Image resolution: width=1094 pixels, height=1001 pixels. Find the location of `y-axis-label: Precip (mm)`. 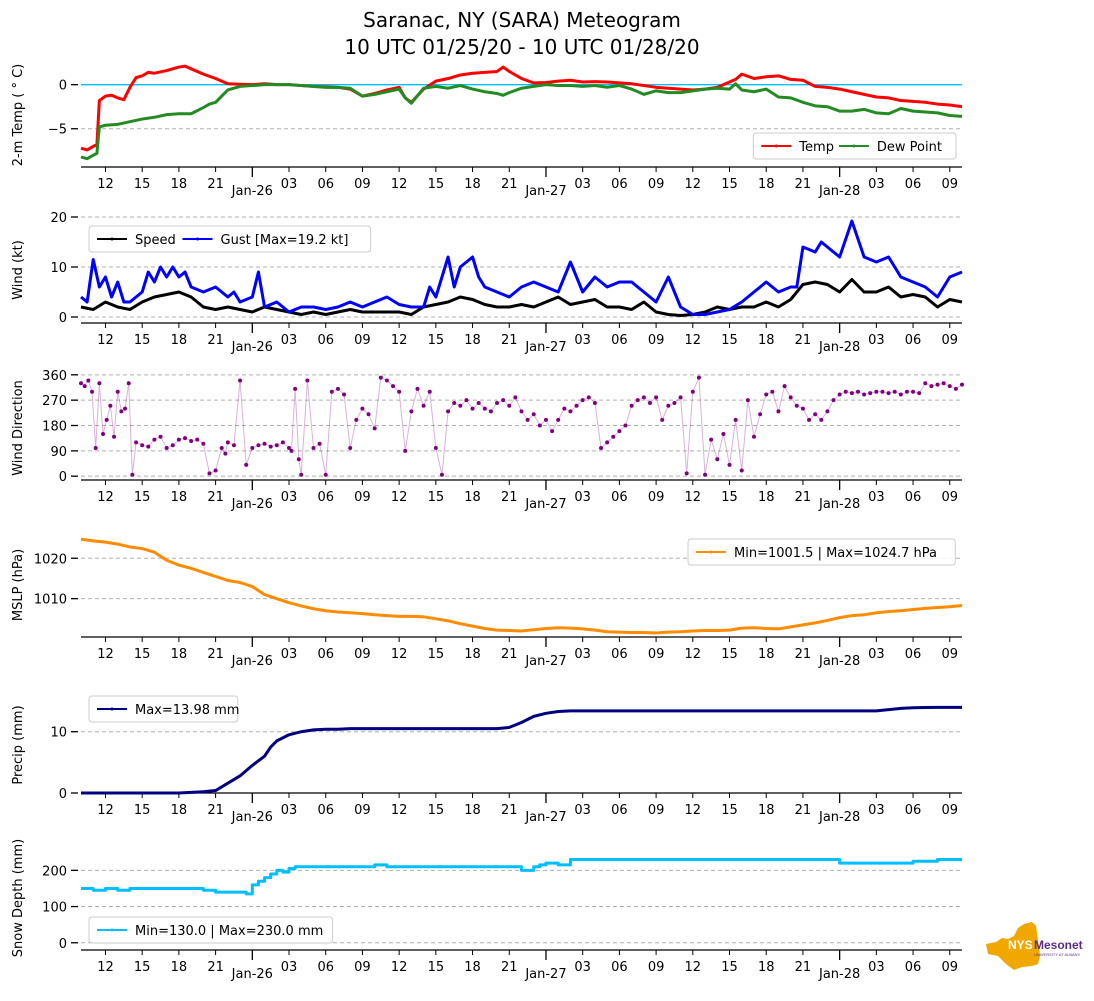

y-axis-label: Precip (mm) is located at coordinates (18, 744).